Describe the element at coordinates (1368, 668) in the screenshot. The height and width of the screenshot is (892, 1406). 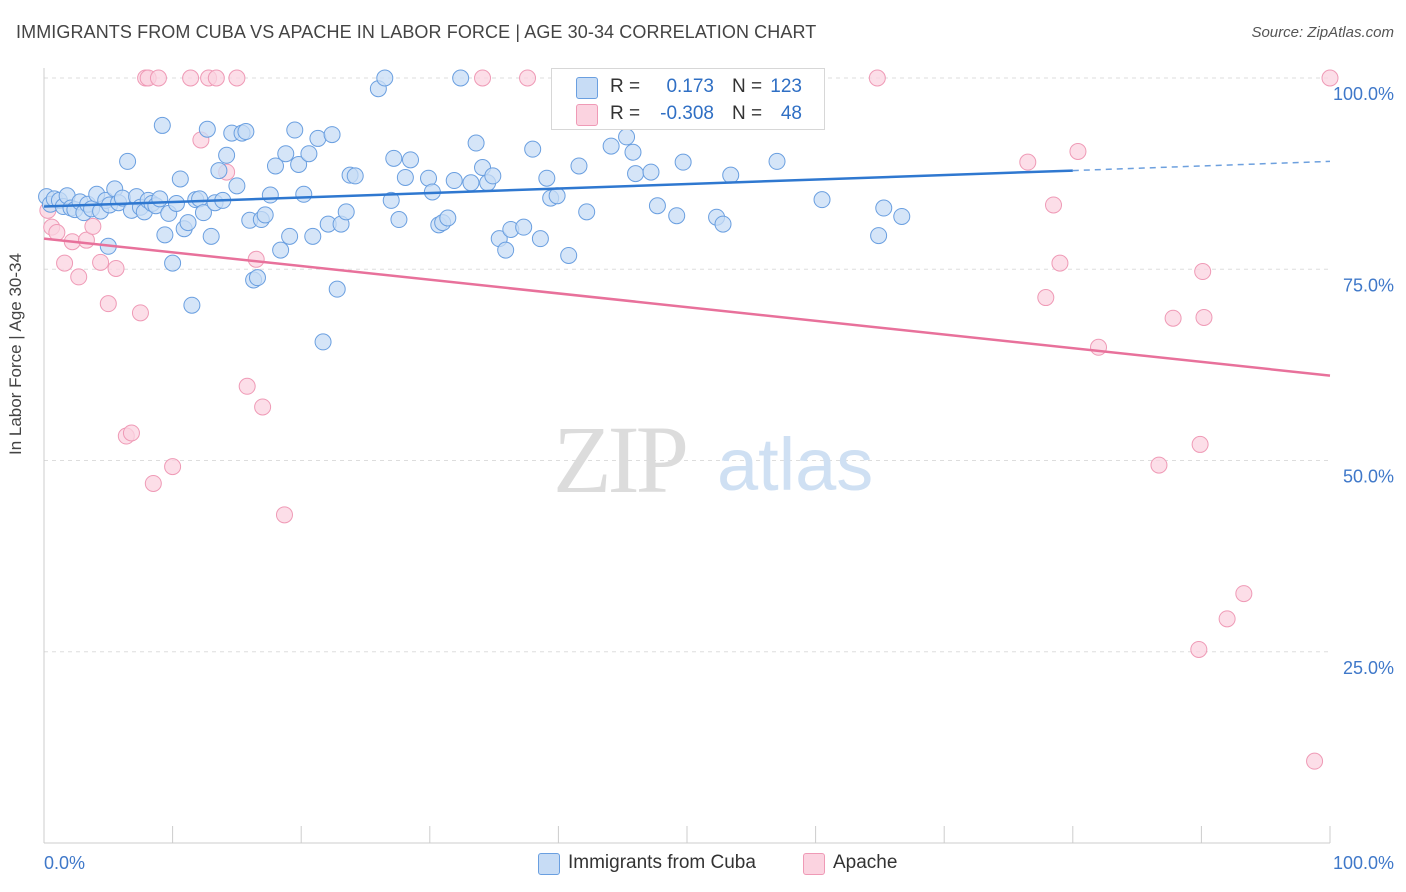
I see `y-tick-label: 25.0%` at that location.